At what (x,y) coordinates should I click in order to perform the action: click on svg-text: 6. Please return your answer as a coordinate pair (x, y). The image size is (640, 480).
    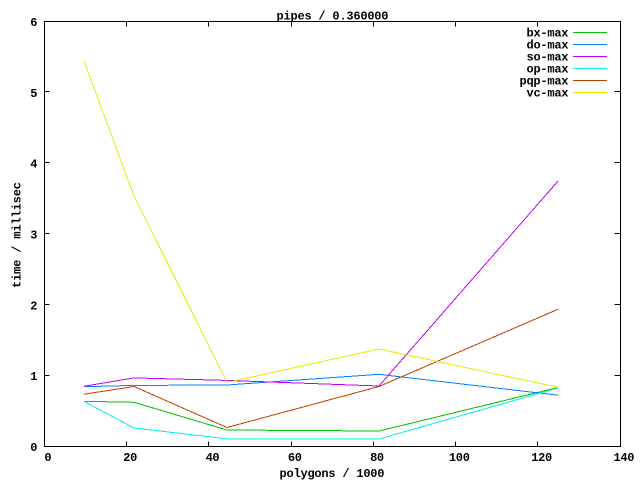
    Looking at the image, I should click on (33, 23).